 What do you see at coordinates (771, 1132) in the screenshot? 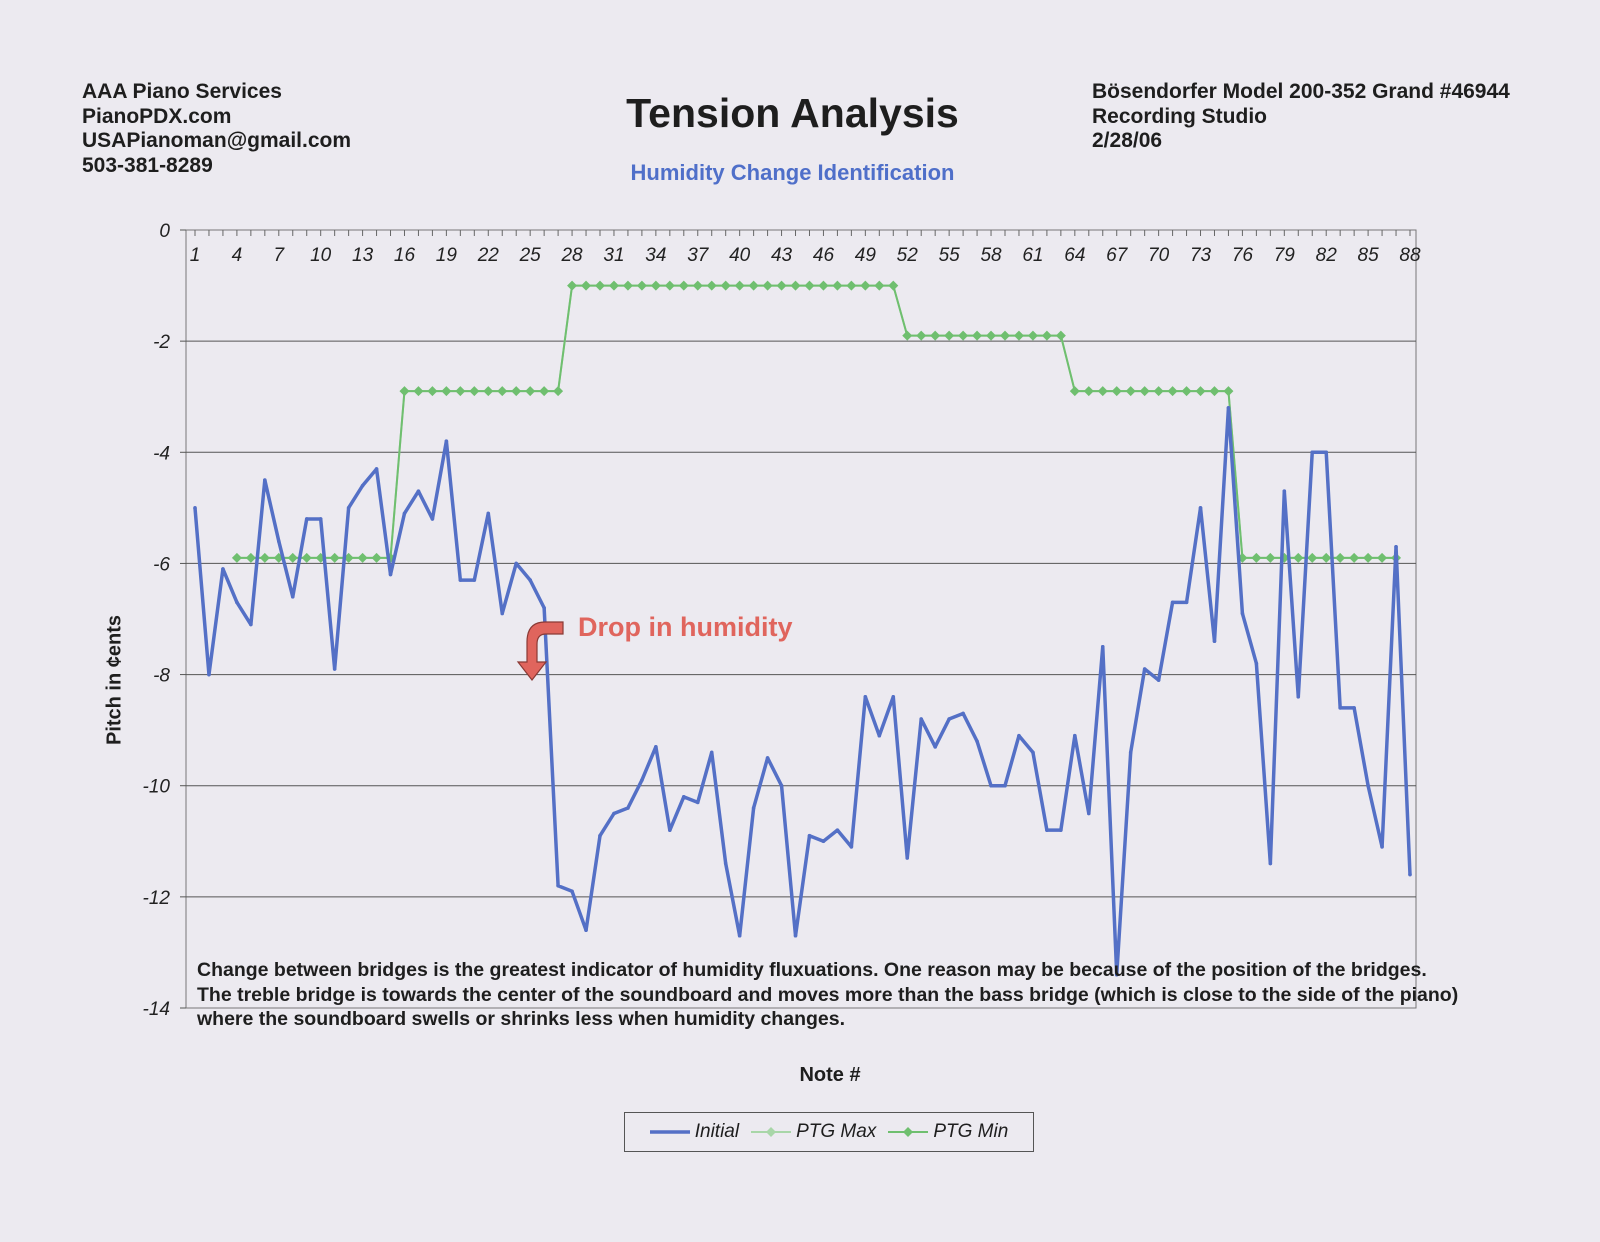
I see `legend-ptg-max-diamond-icon` at bounding box center [771, 1132].